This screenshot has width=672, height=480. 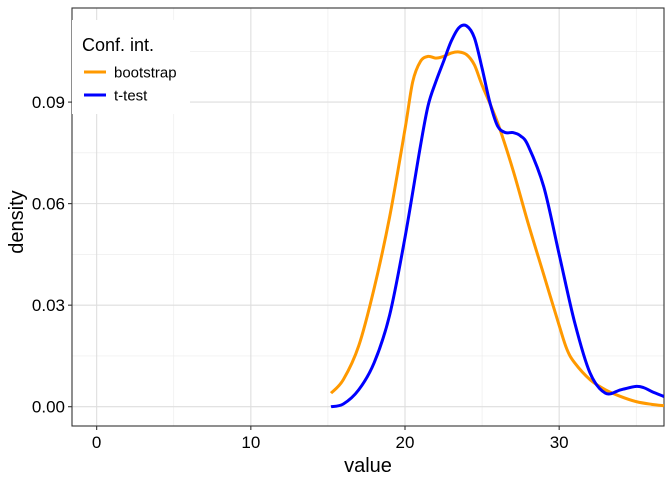 What do you see at coordinates (250, 442) in the screenshot?
I see `x-tick-label-1: 10` at bounding box center [250, 442].